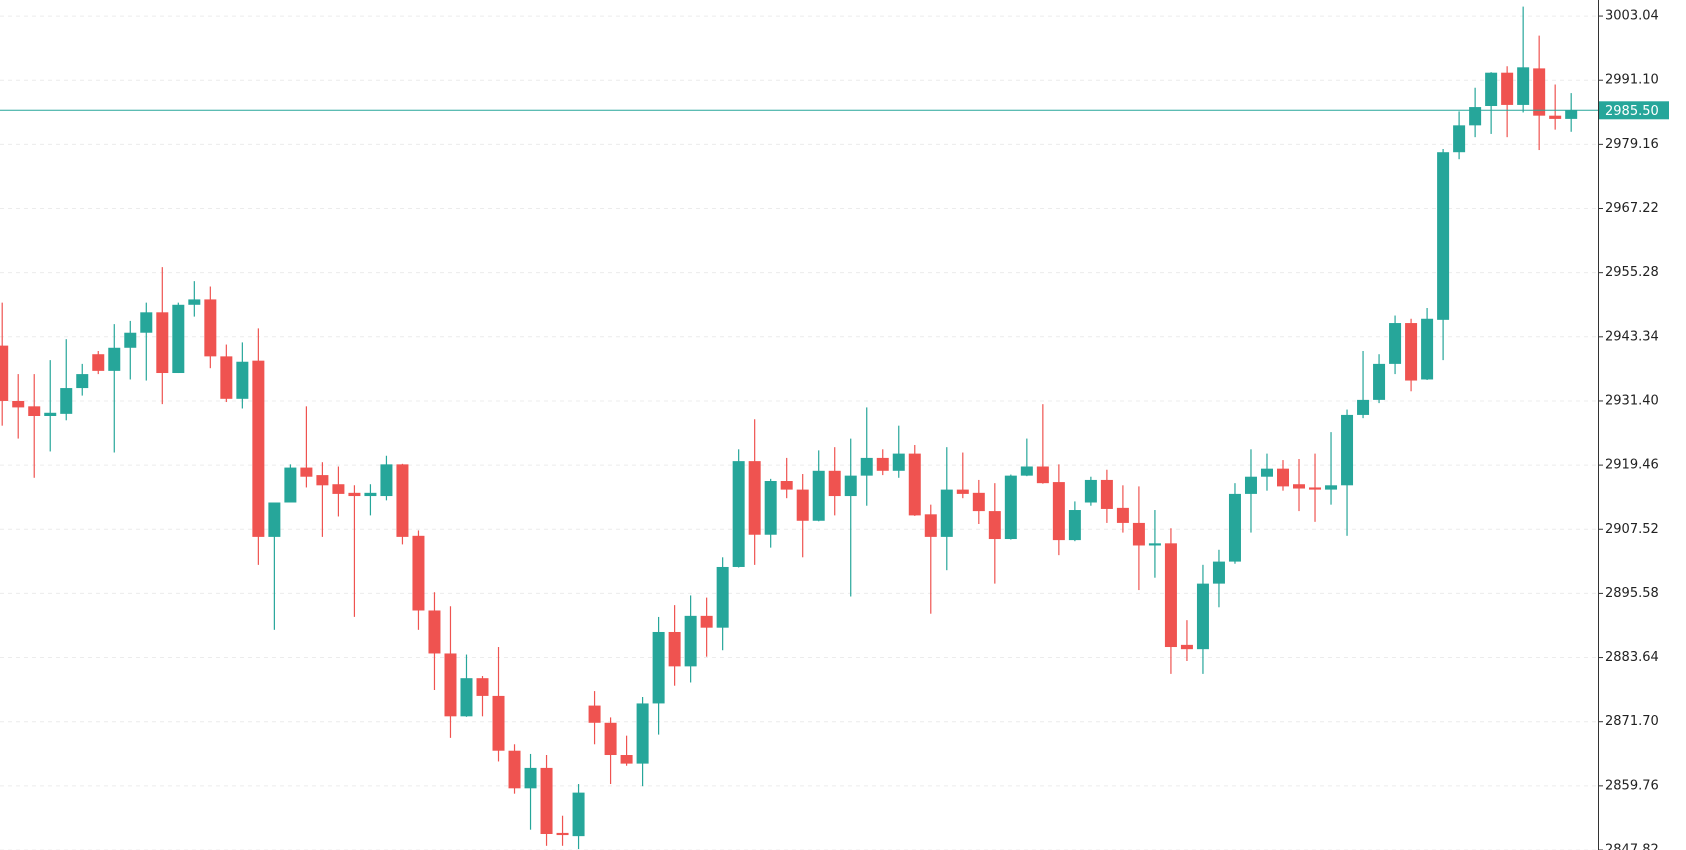 The height and width of the screenshot is (850, 1686). I want to click on y-tick-label: 2883.64, so click(1632, 657).